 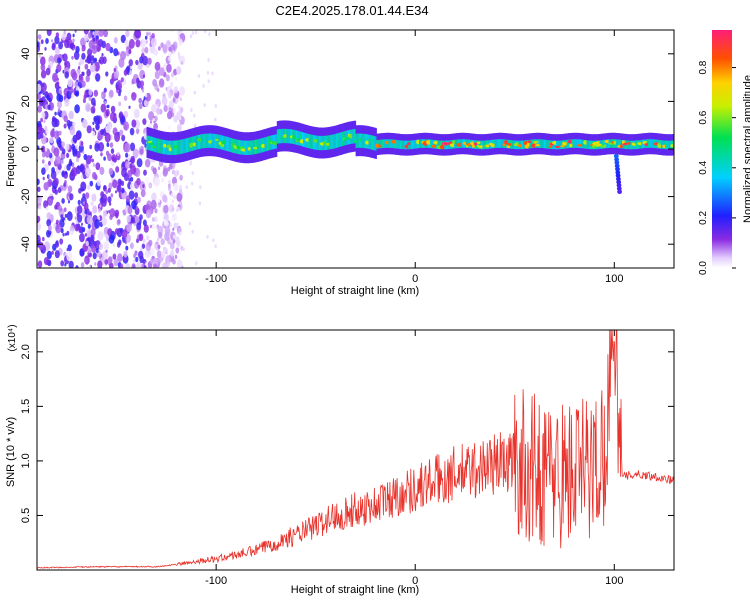 What do you see at coordinates (355, 291) in the screenshot?
I see `spectrogram-x-axis-label: Height of straight line (km)` at bounding box center [355, 291].